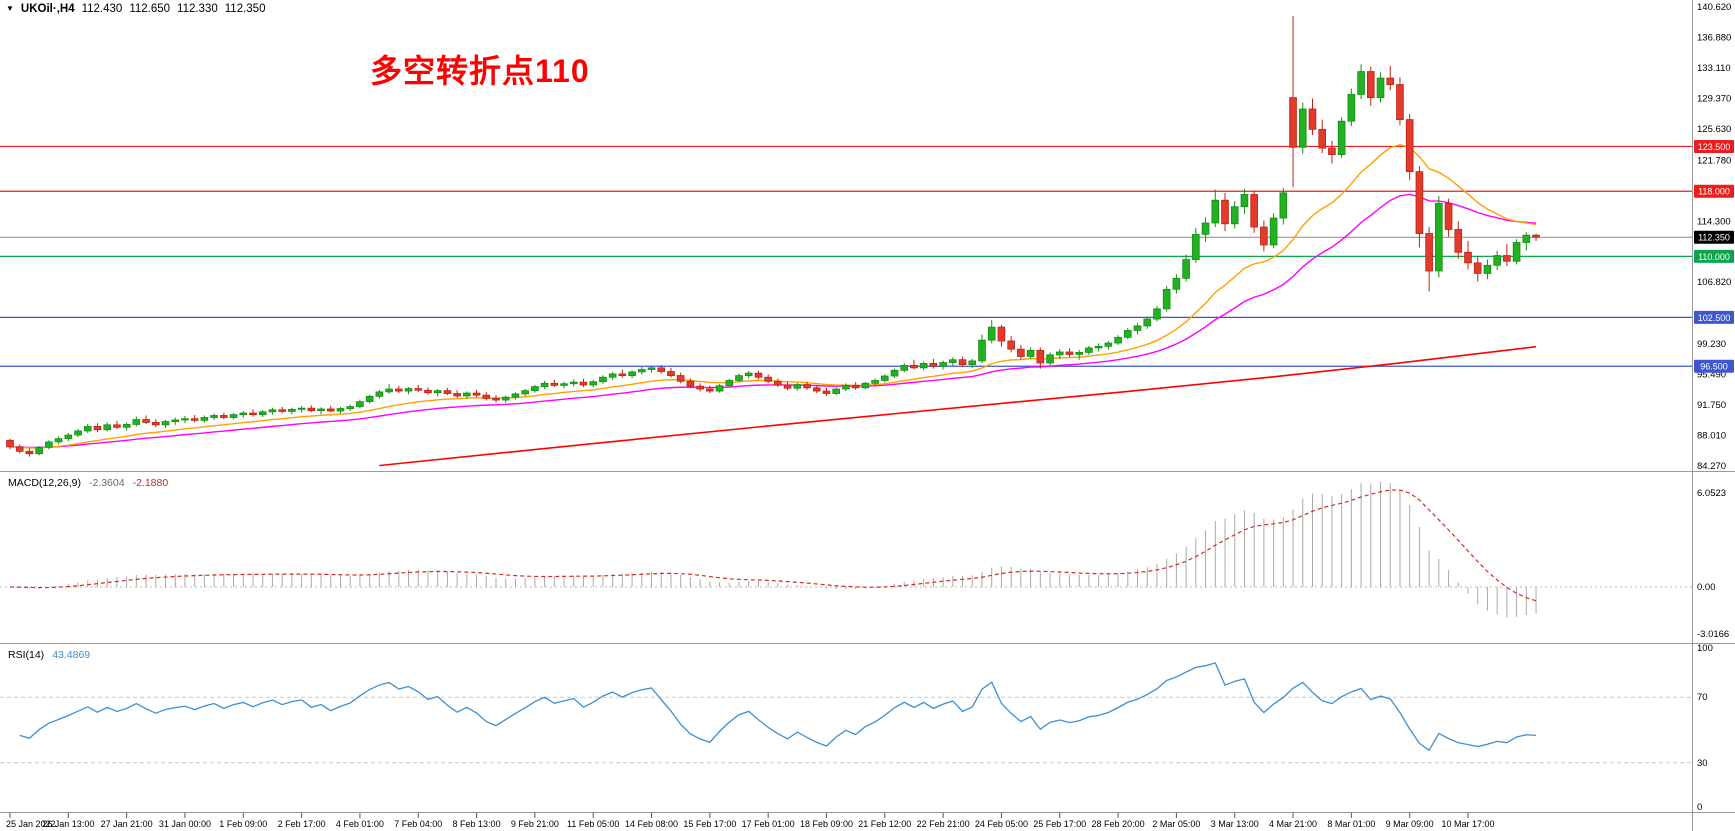  Describe the element at coordinates (1001, 824) in the screenshot. I see `time-axis-label: 24 Feb 05:00` at that location.